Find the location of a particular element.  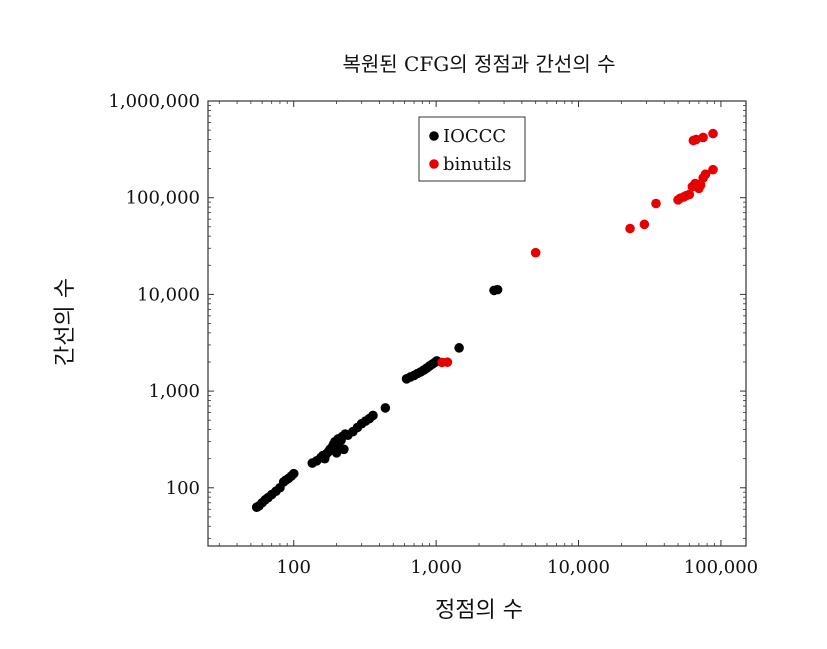

x-tick-label: 100 is located at coordinates (294, 567).